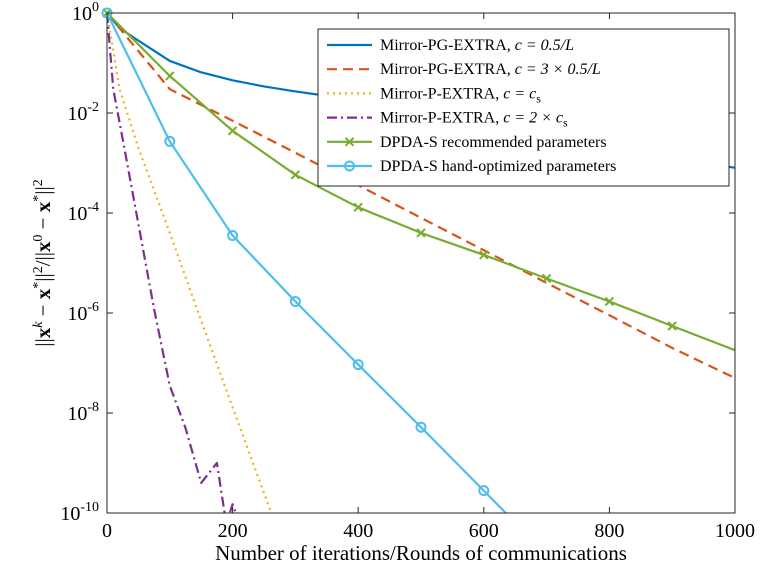 Image resolution: width=763 pixels, height=574 pixels. What do you see at coordinates (95, 7) in the screenshot?
I see `y-tick-exponent: 0` at bounding box center [95, 7].